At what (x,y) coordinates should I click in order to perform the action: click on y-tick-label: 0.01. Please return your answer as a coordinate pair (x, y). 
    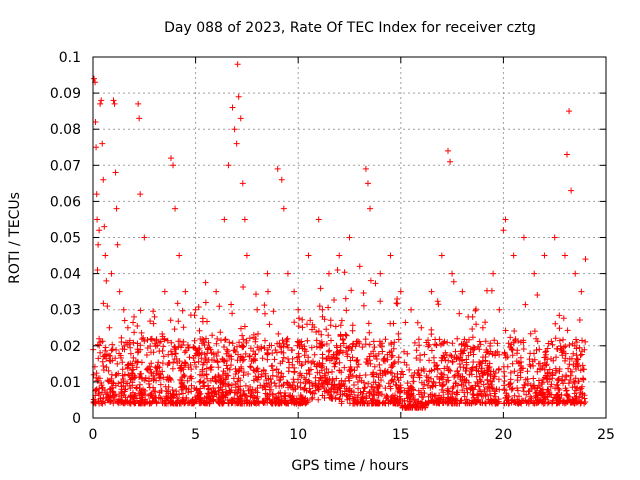
    Looking at the image, I should click on (65, 383).